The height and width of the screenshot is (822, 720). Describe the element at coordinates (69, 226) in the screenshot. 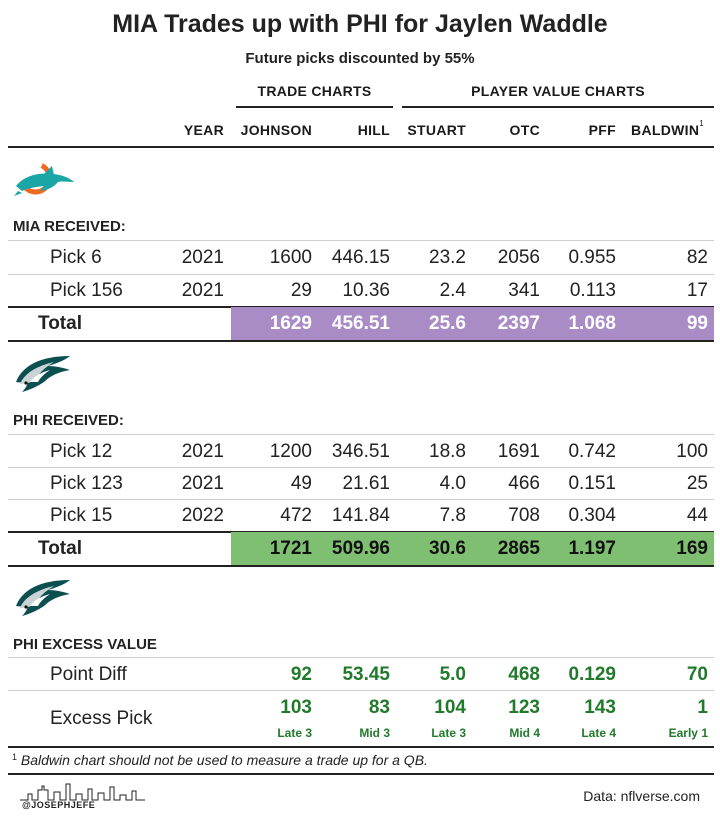

I see `mia-received-label: MIA RECEIVED:` at that location.